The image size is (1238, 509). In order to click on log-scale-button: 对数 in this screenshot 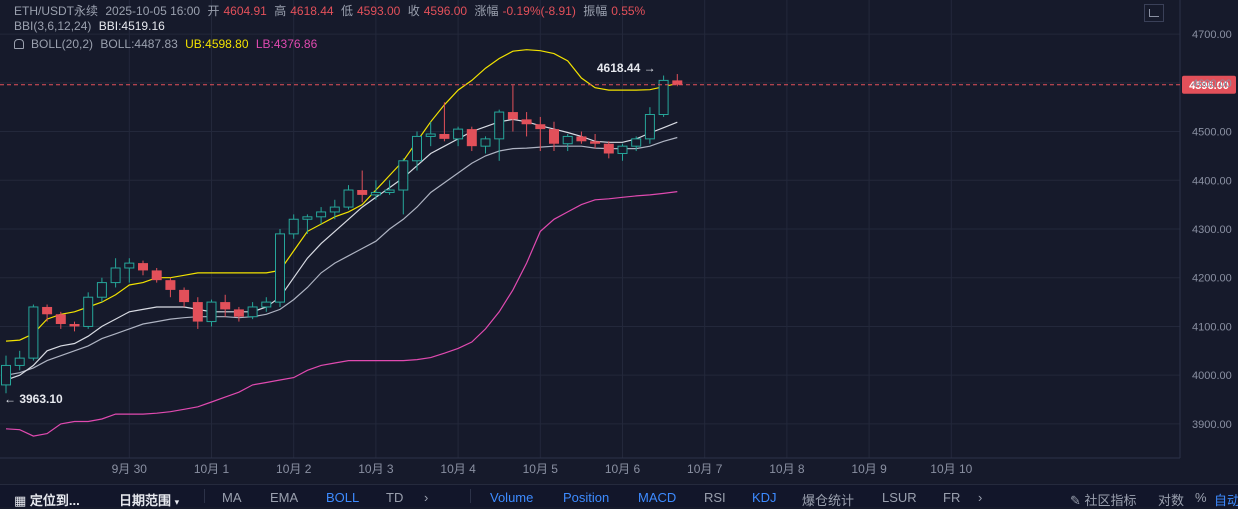, I will do `click(1171, 500)`.